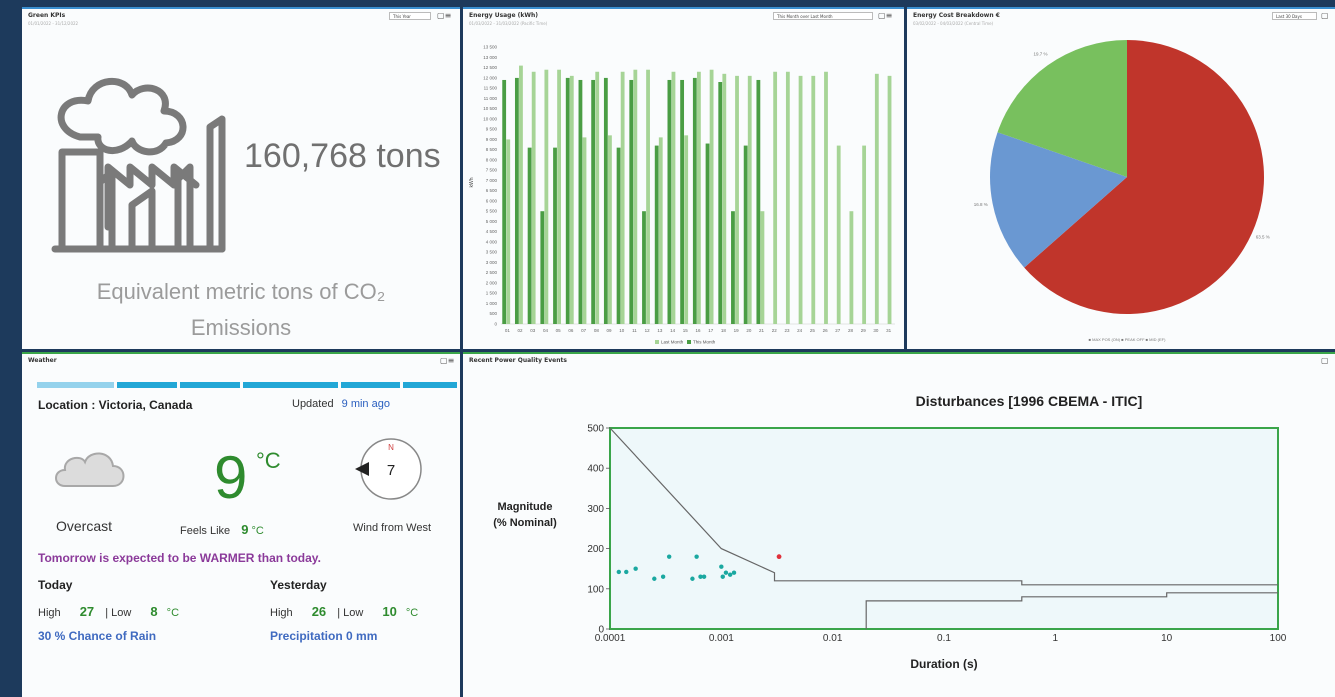 The image size is (1335, 697). What do you see at coordinates (492, 231) in the screenshot?
I see `y-tick-label: 4 500` at bounding box center [492, 231].